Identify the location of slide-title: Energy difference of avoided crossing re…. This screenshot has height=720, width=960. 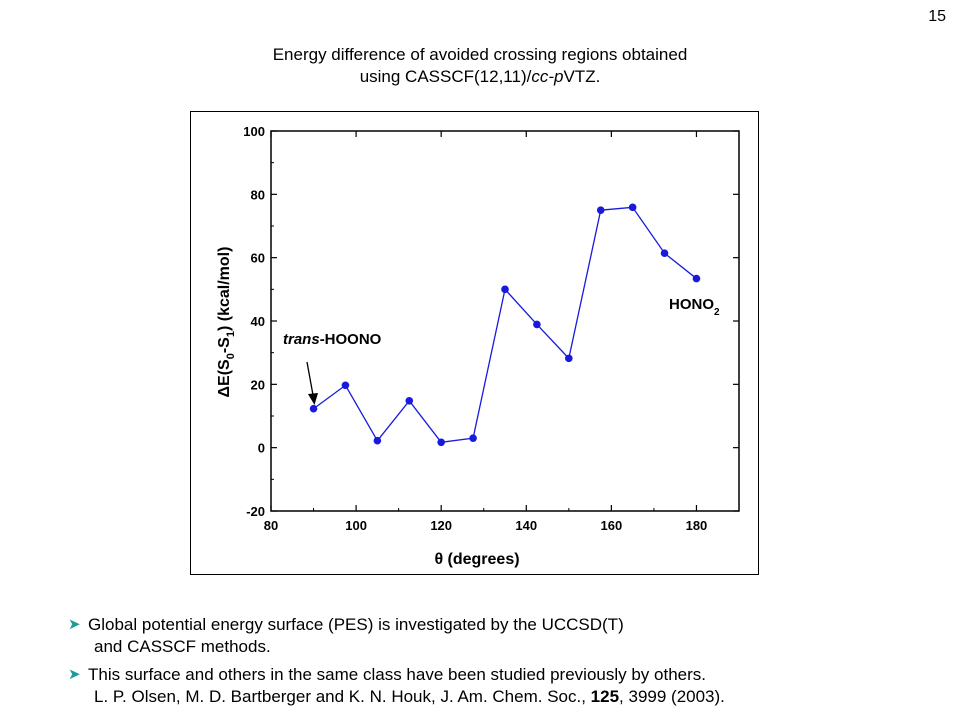
(480, 66).